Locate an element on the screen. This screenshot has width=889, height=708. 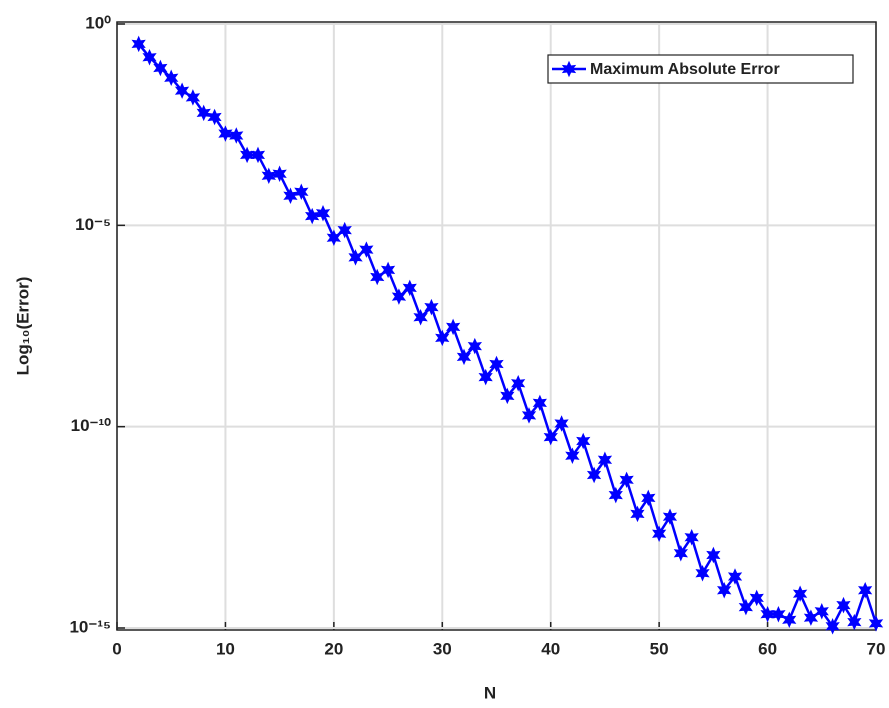
y-tick-label: 10⁻⁵ is located at coordinates (93, 224).